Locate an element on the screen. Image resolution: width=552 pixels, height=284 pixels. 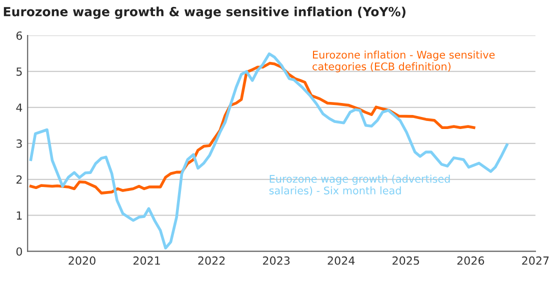
x-tick-label: 2026 is located at coordinates (470, 260).